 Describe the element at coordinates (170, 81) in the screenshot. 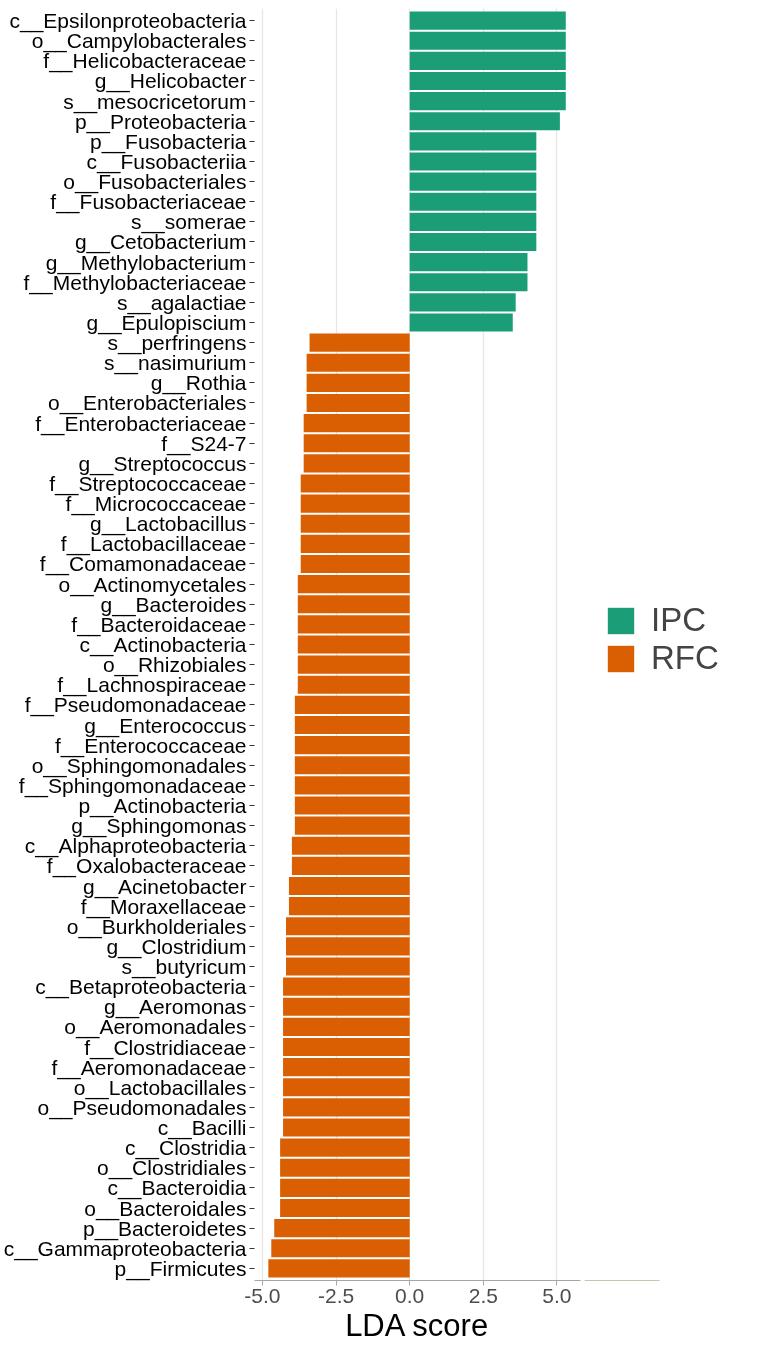

I see `y-tick-label: g__Helicobacter` at that location.